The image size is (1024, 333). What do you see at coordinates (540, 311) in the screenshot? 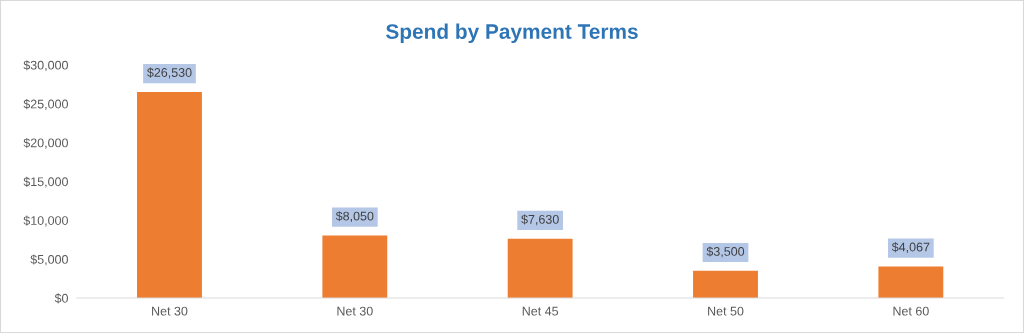
I see `x-tick-label: Net 45` at bounding box center [540, 311].